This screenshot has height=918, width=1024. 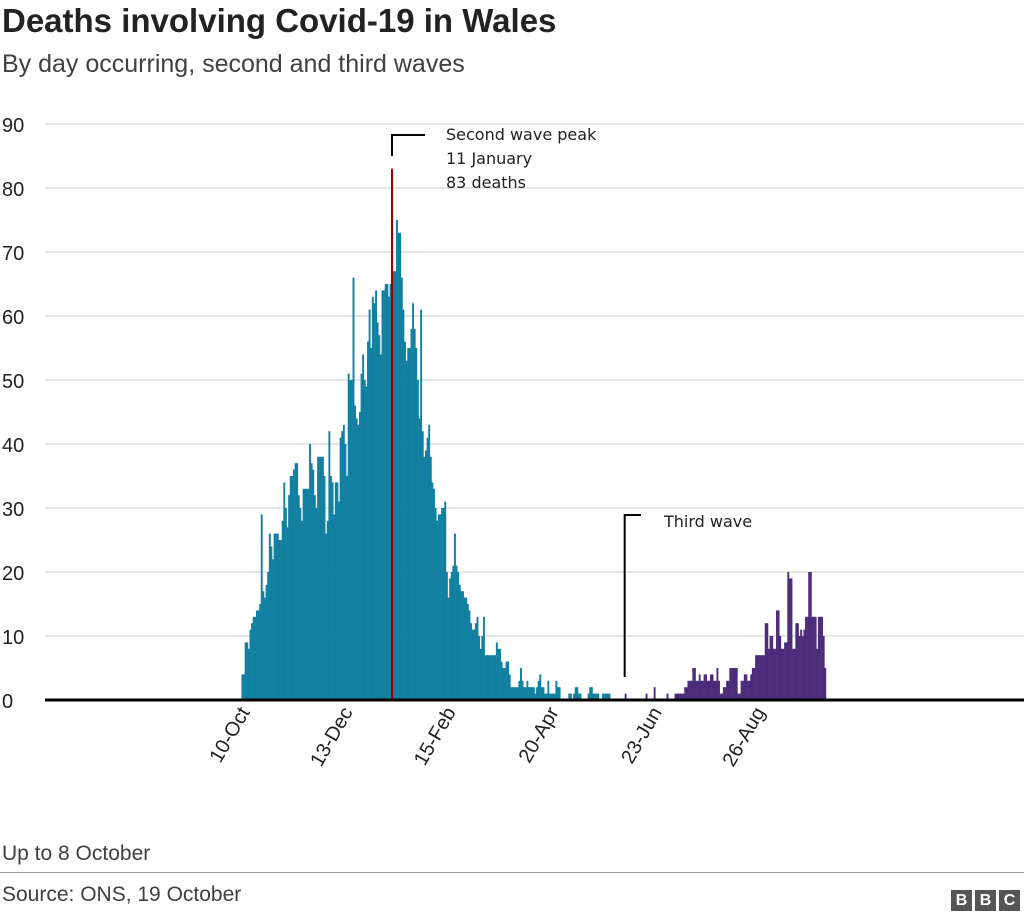 What do you see at coordinates (512, 872) in the screenshot?
I see `footer-divider` at bounding box center [512, 872].